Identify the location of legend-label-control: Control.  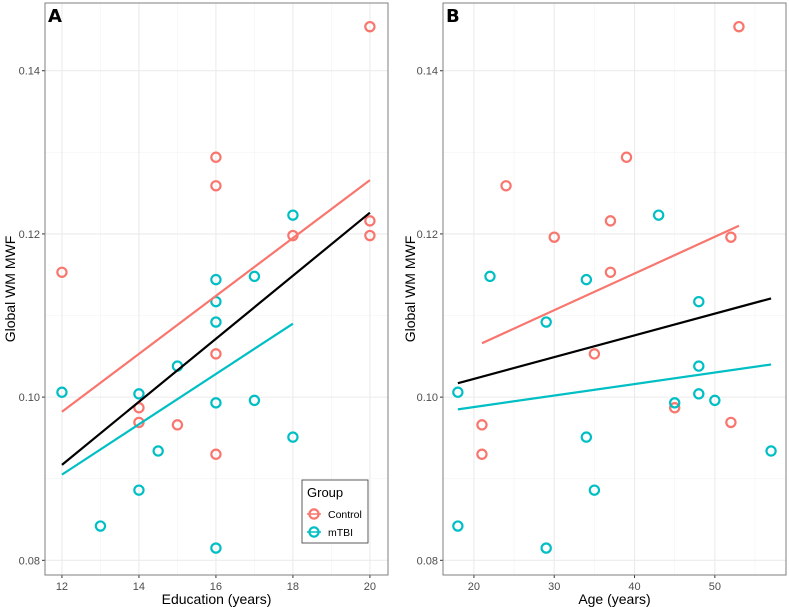
(345, 515).